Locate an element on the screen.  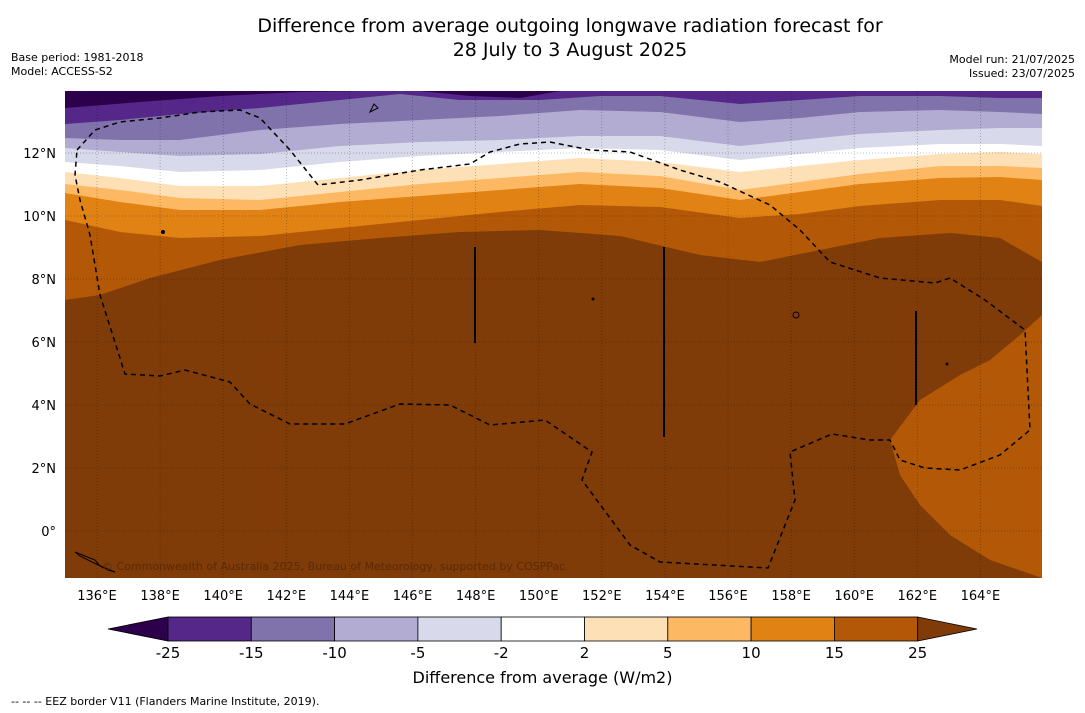
longitude-label: 152°E is located at coordinates (602, 596).